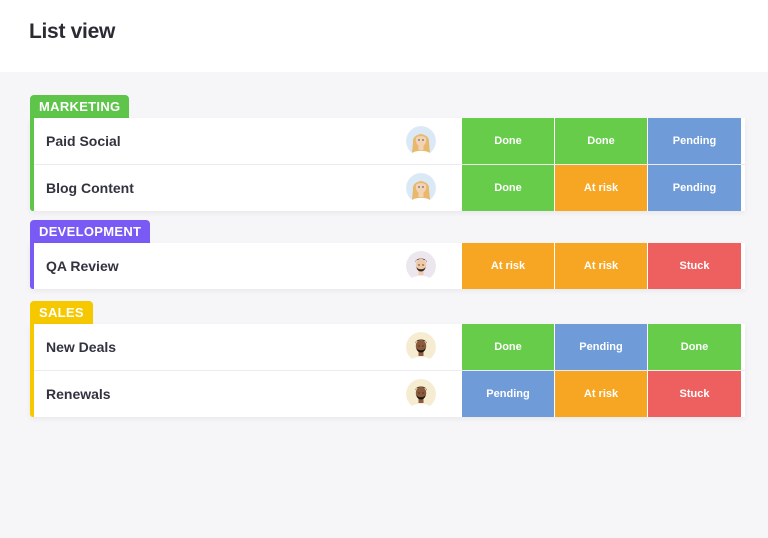 The width and height of the screenshot is (768, 538). I want to click on status-cells: Pending At risk Stuck, so click(601, 394).